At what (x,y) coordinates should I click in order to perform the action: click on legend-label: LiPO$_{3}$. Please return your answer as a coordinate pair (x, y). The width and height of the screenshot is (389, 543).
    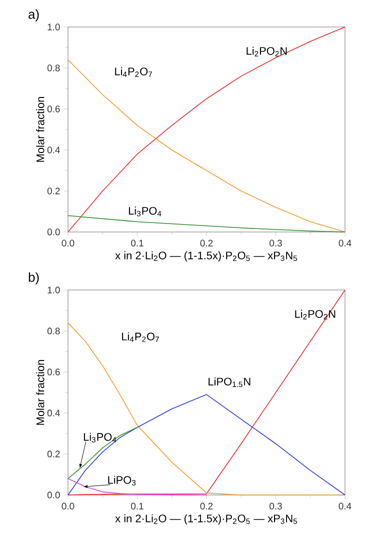
    Looking at the image, I should click on (122, 481).